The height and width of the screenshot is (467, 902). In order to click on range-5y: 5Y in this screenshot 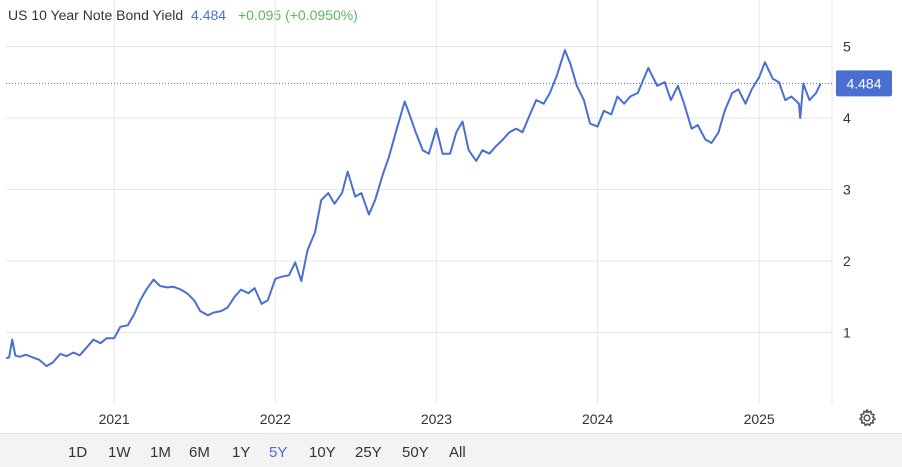, I will do `click(278, 452)`.